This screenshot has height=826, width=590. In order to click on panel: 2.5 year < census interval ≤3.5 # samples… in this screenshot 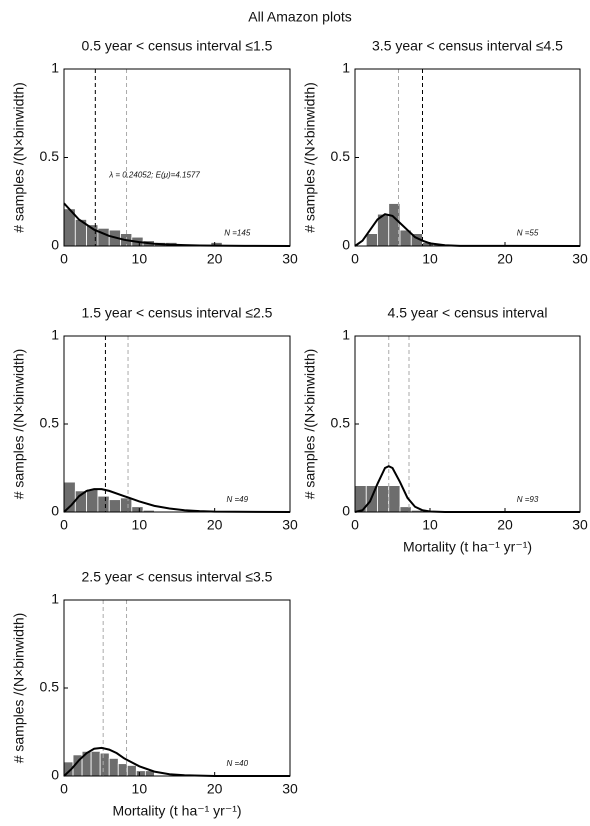, I will do `click(154, 694)`.